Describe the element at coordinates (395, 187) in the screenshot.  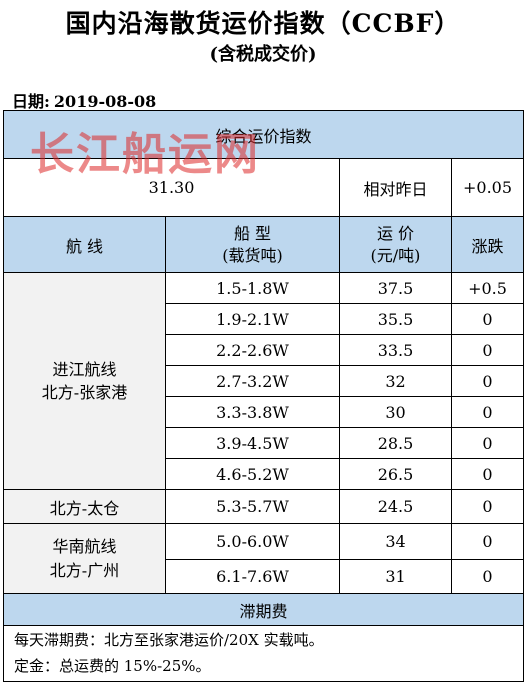
I see `change-vs-yesterday-label: 相对昨日` at that location.